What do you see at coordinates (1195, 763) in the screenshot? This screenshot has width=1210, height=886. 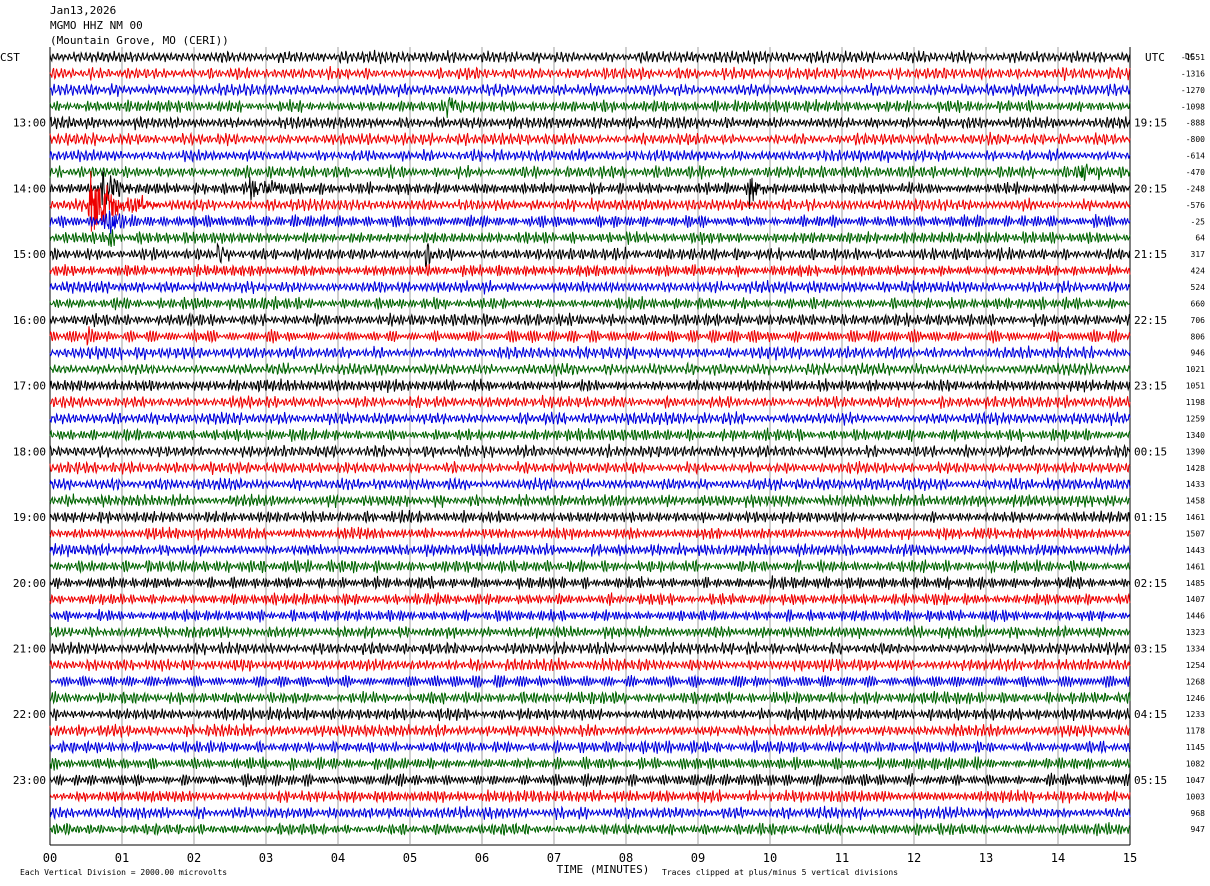 I see `dc-offset-label: 1082` at bounding box center [1195, 763].